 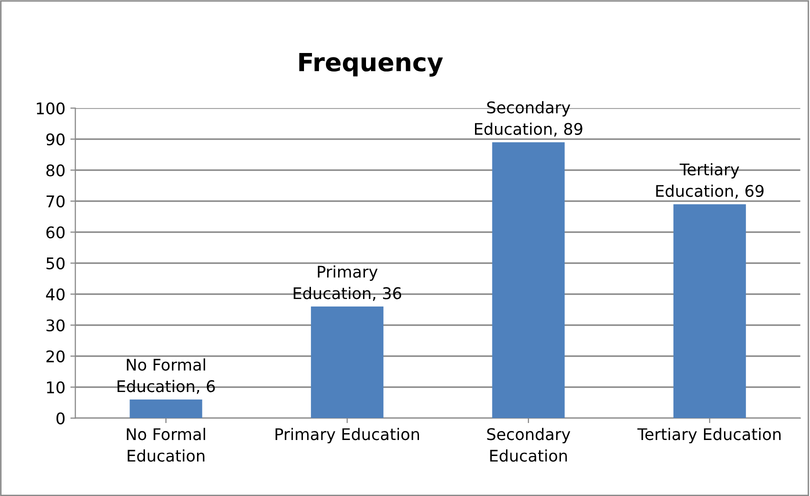 I want to click on data-label: Tertiary Education, 69, so click(x=710, y=181).